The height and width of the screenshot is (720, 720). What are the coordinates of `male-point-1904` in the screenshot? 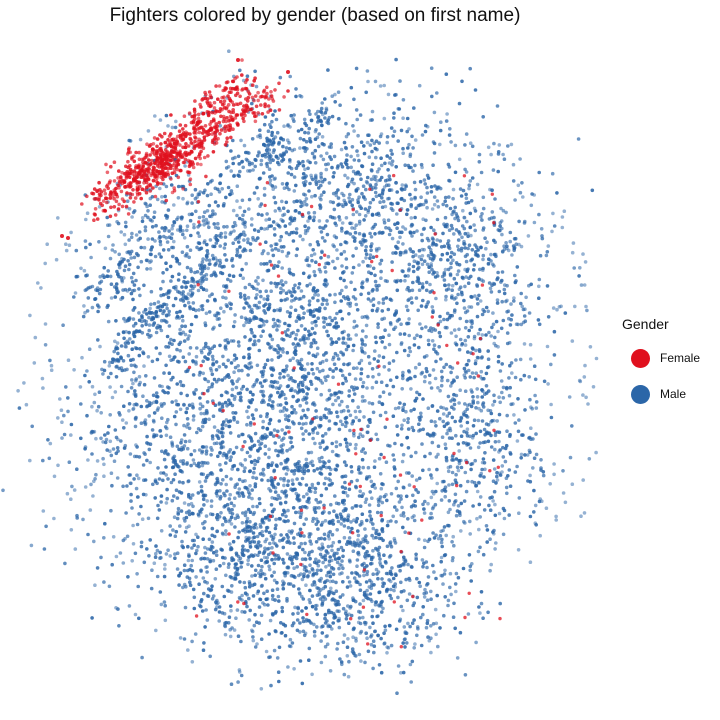 It's located at (98, 406).